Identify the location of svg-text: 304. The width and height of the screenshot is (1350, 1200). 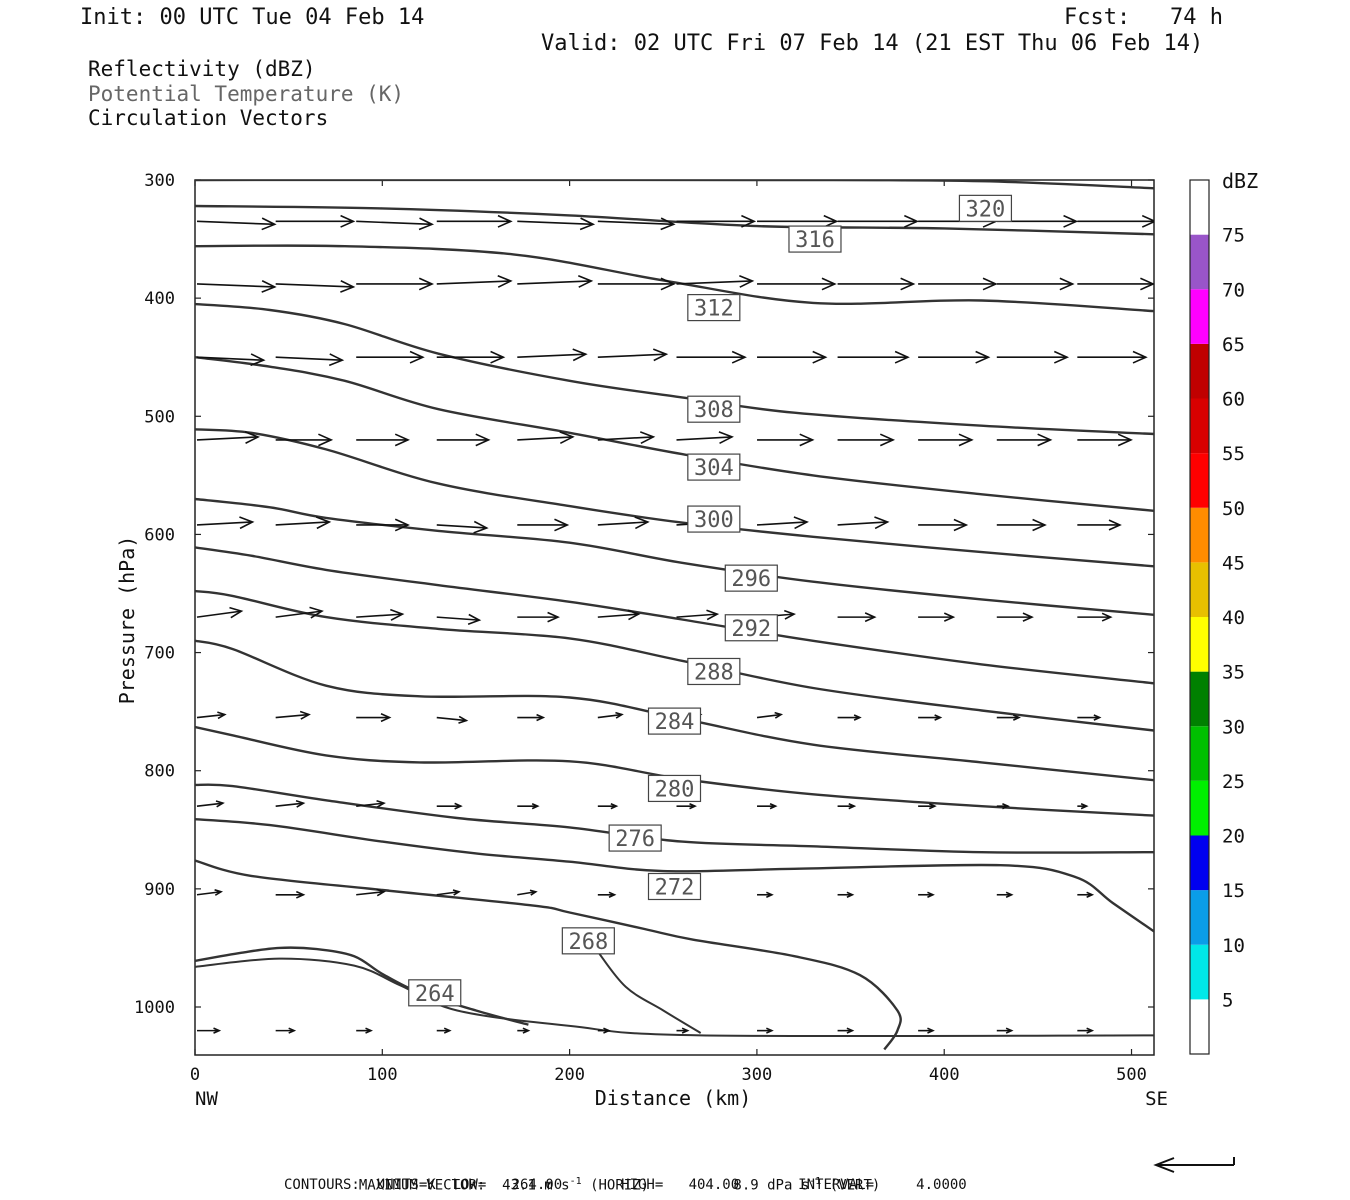
(714, 468).